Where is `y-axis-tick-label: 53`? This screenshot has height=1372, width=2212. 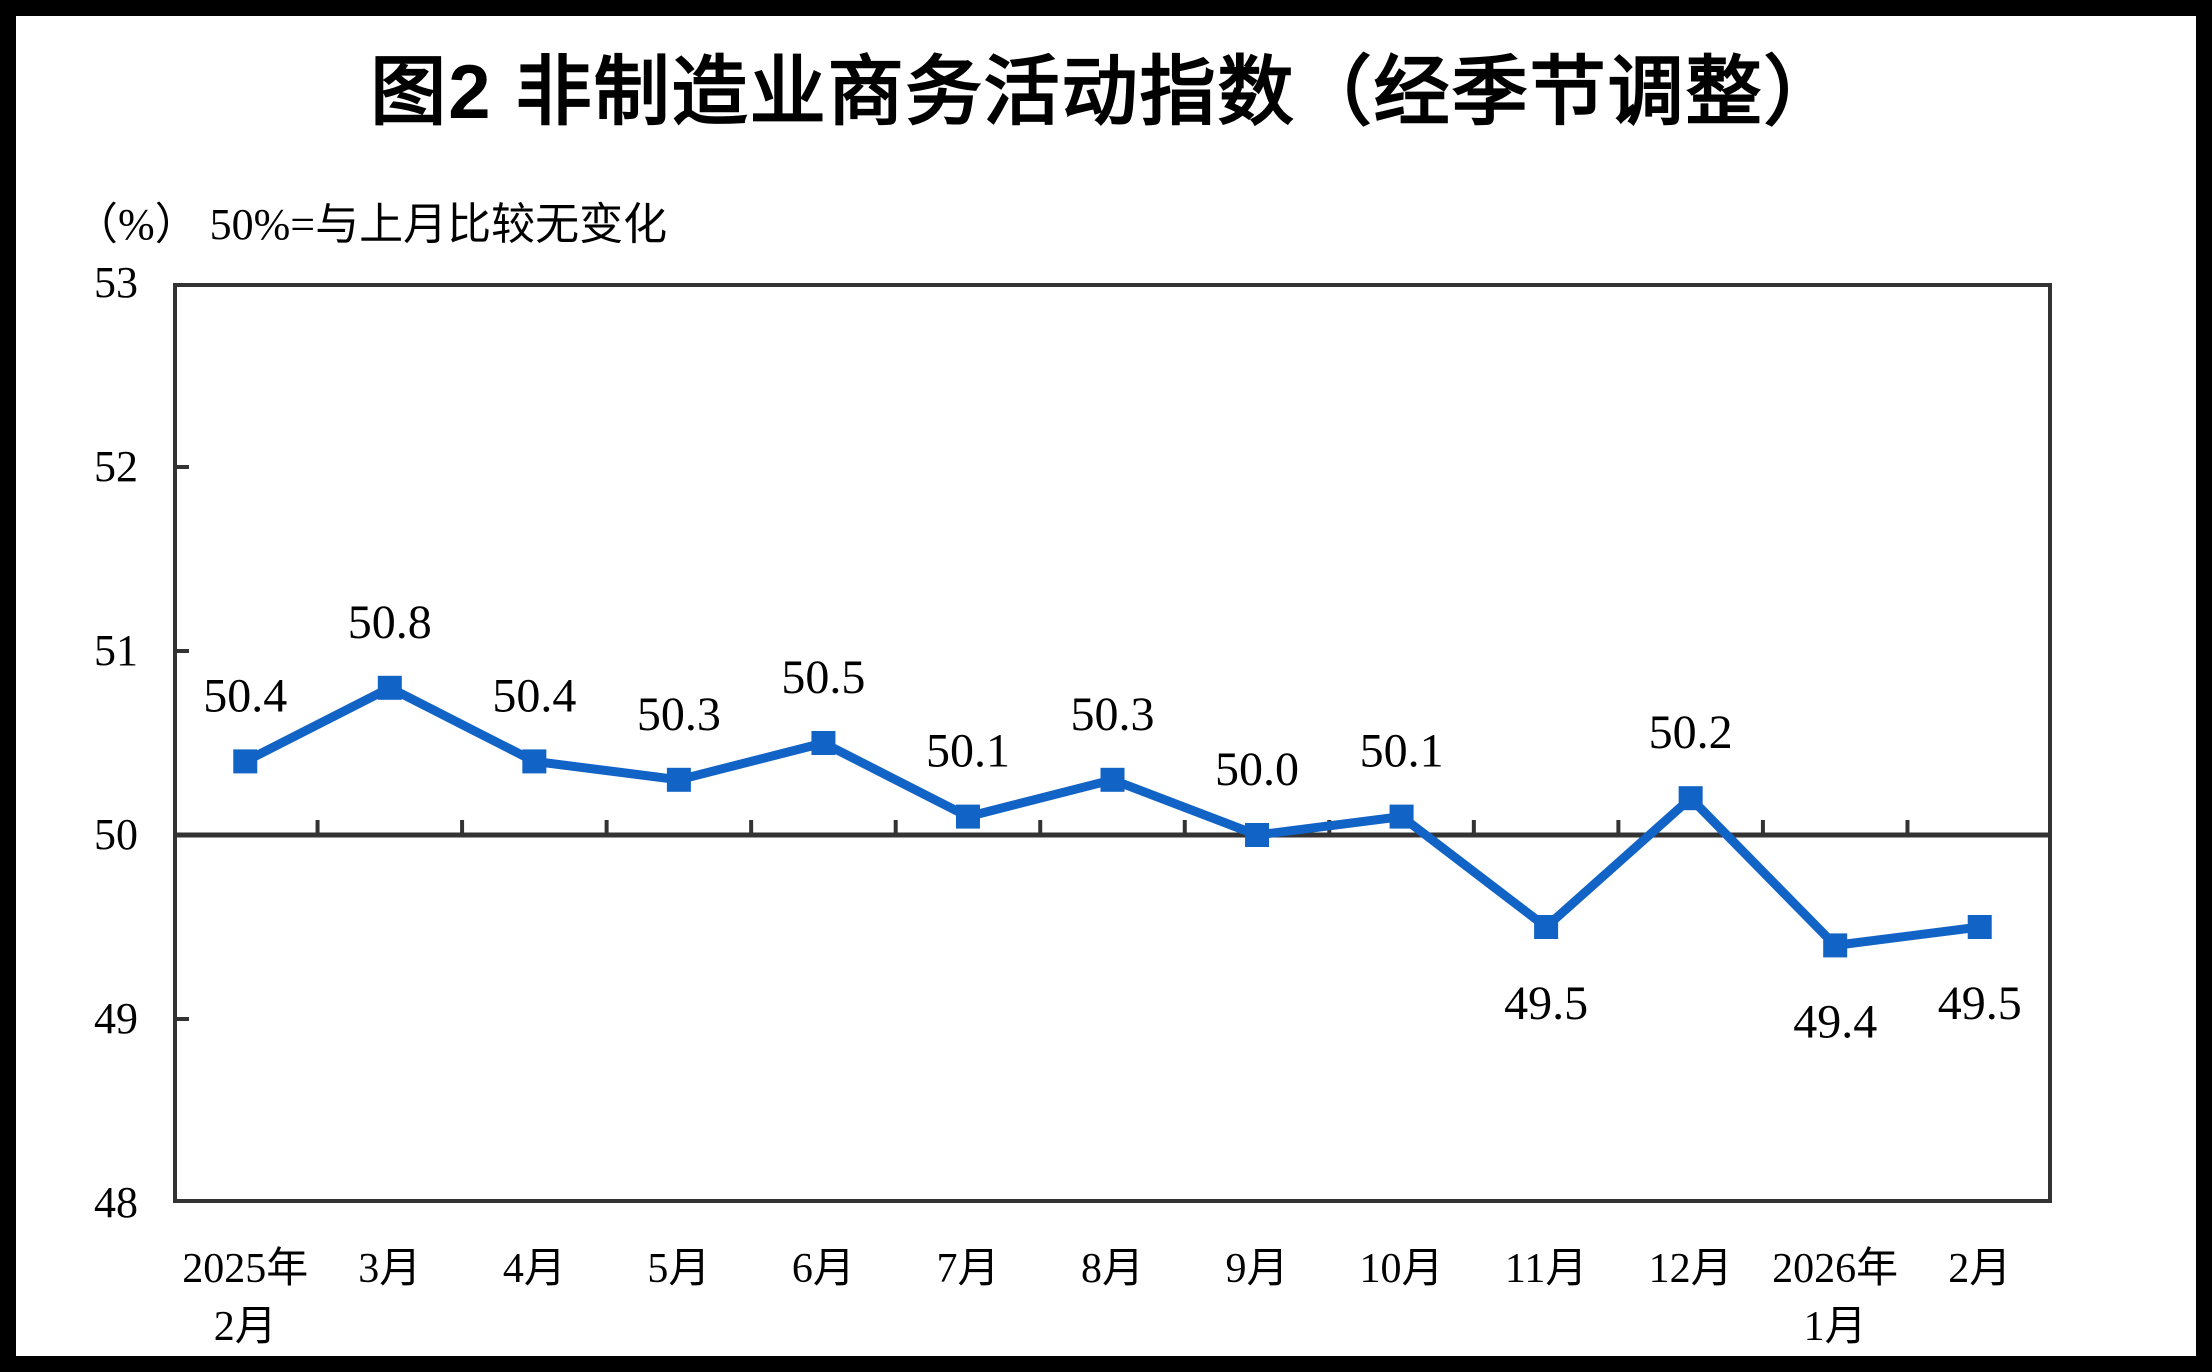
y-axis-tick-label: 53 is located at coordinates (116, 282).